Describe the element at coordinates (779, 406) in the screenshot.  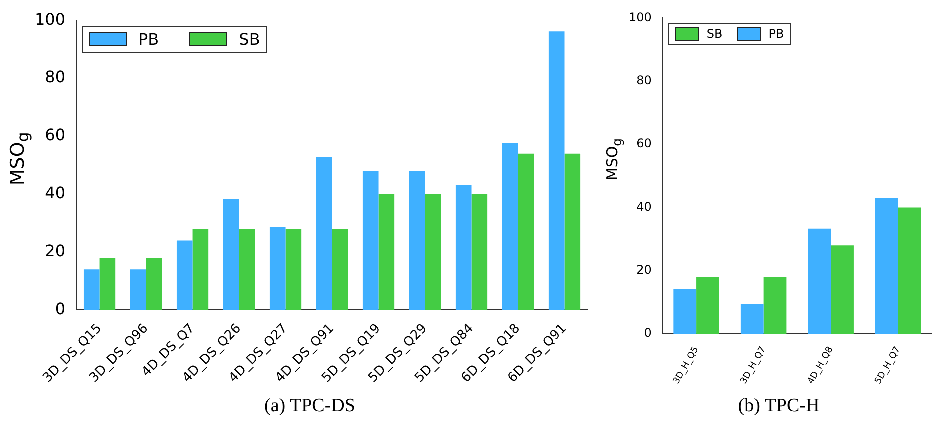
I see `text: (b) TPC-H` at that location.